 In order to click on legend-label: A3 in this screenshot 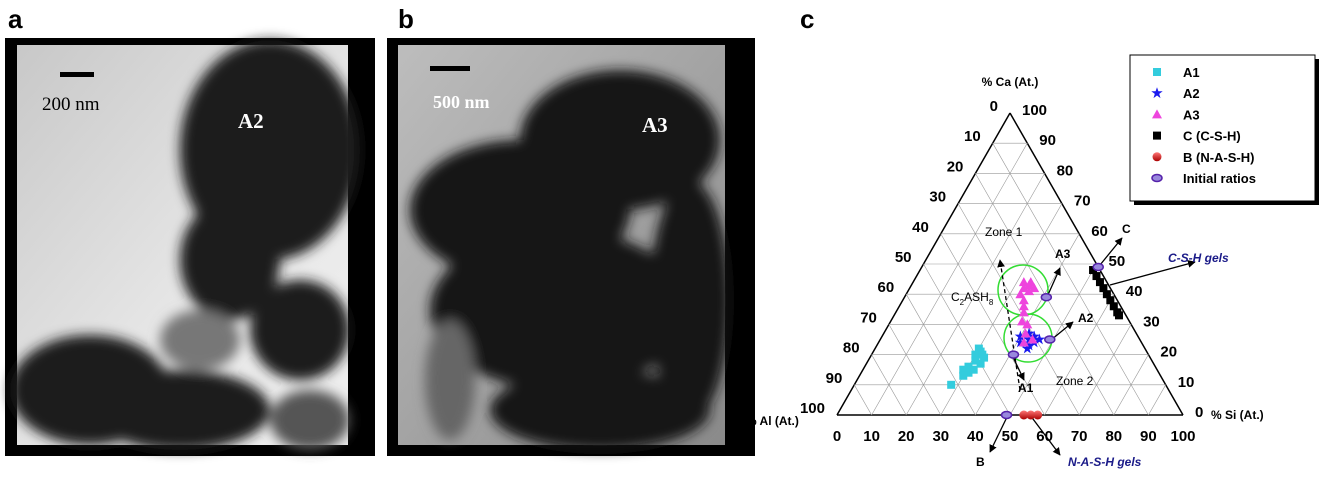, I will do `click(1191, 114)`.